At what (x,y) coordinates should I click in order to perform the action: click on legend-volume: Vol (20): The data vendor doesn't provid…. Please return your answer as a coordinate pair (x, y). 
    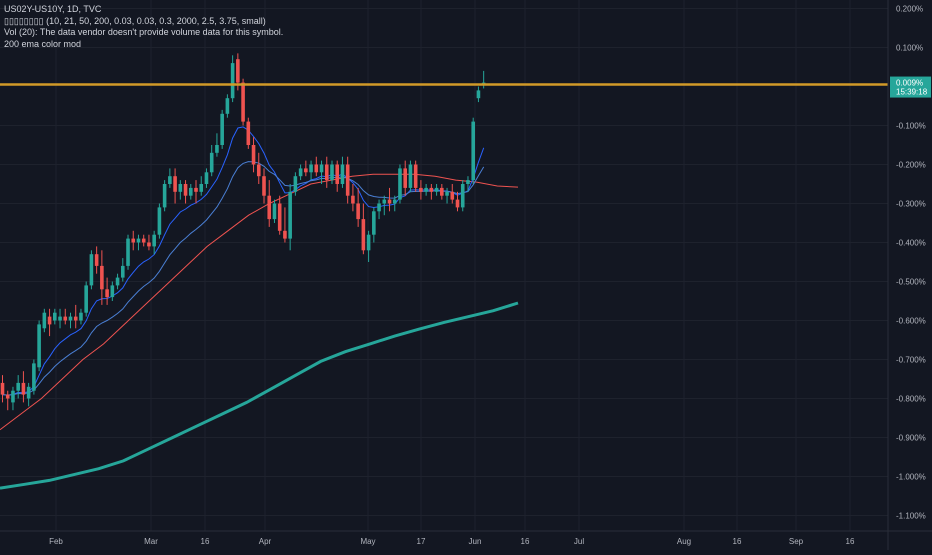
    Looking at the image, I should click on (144, 32).